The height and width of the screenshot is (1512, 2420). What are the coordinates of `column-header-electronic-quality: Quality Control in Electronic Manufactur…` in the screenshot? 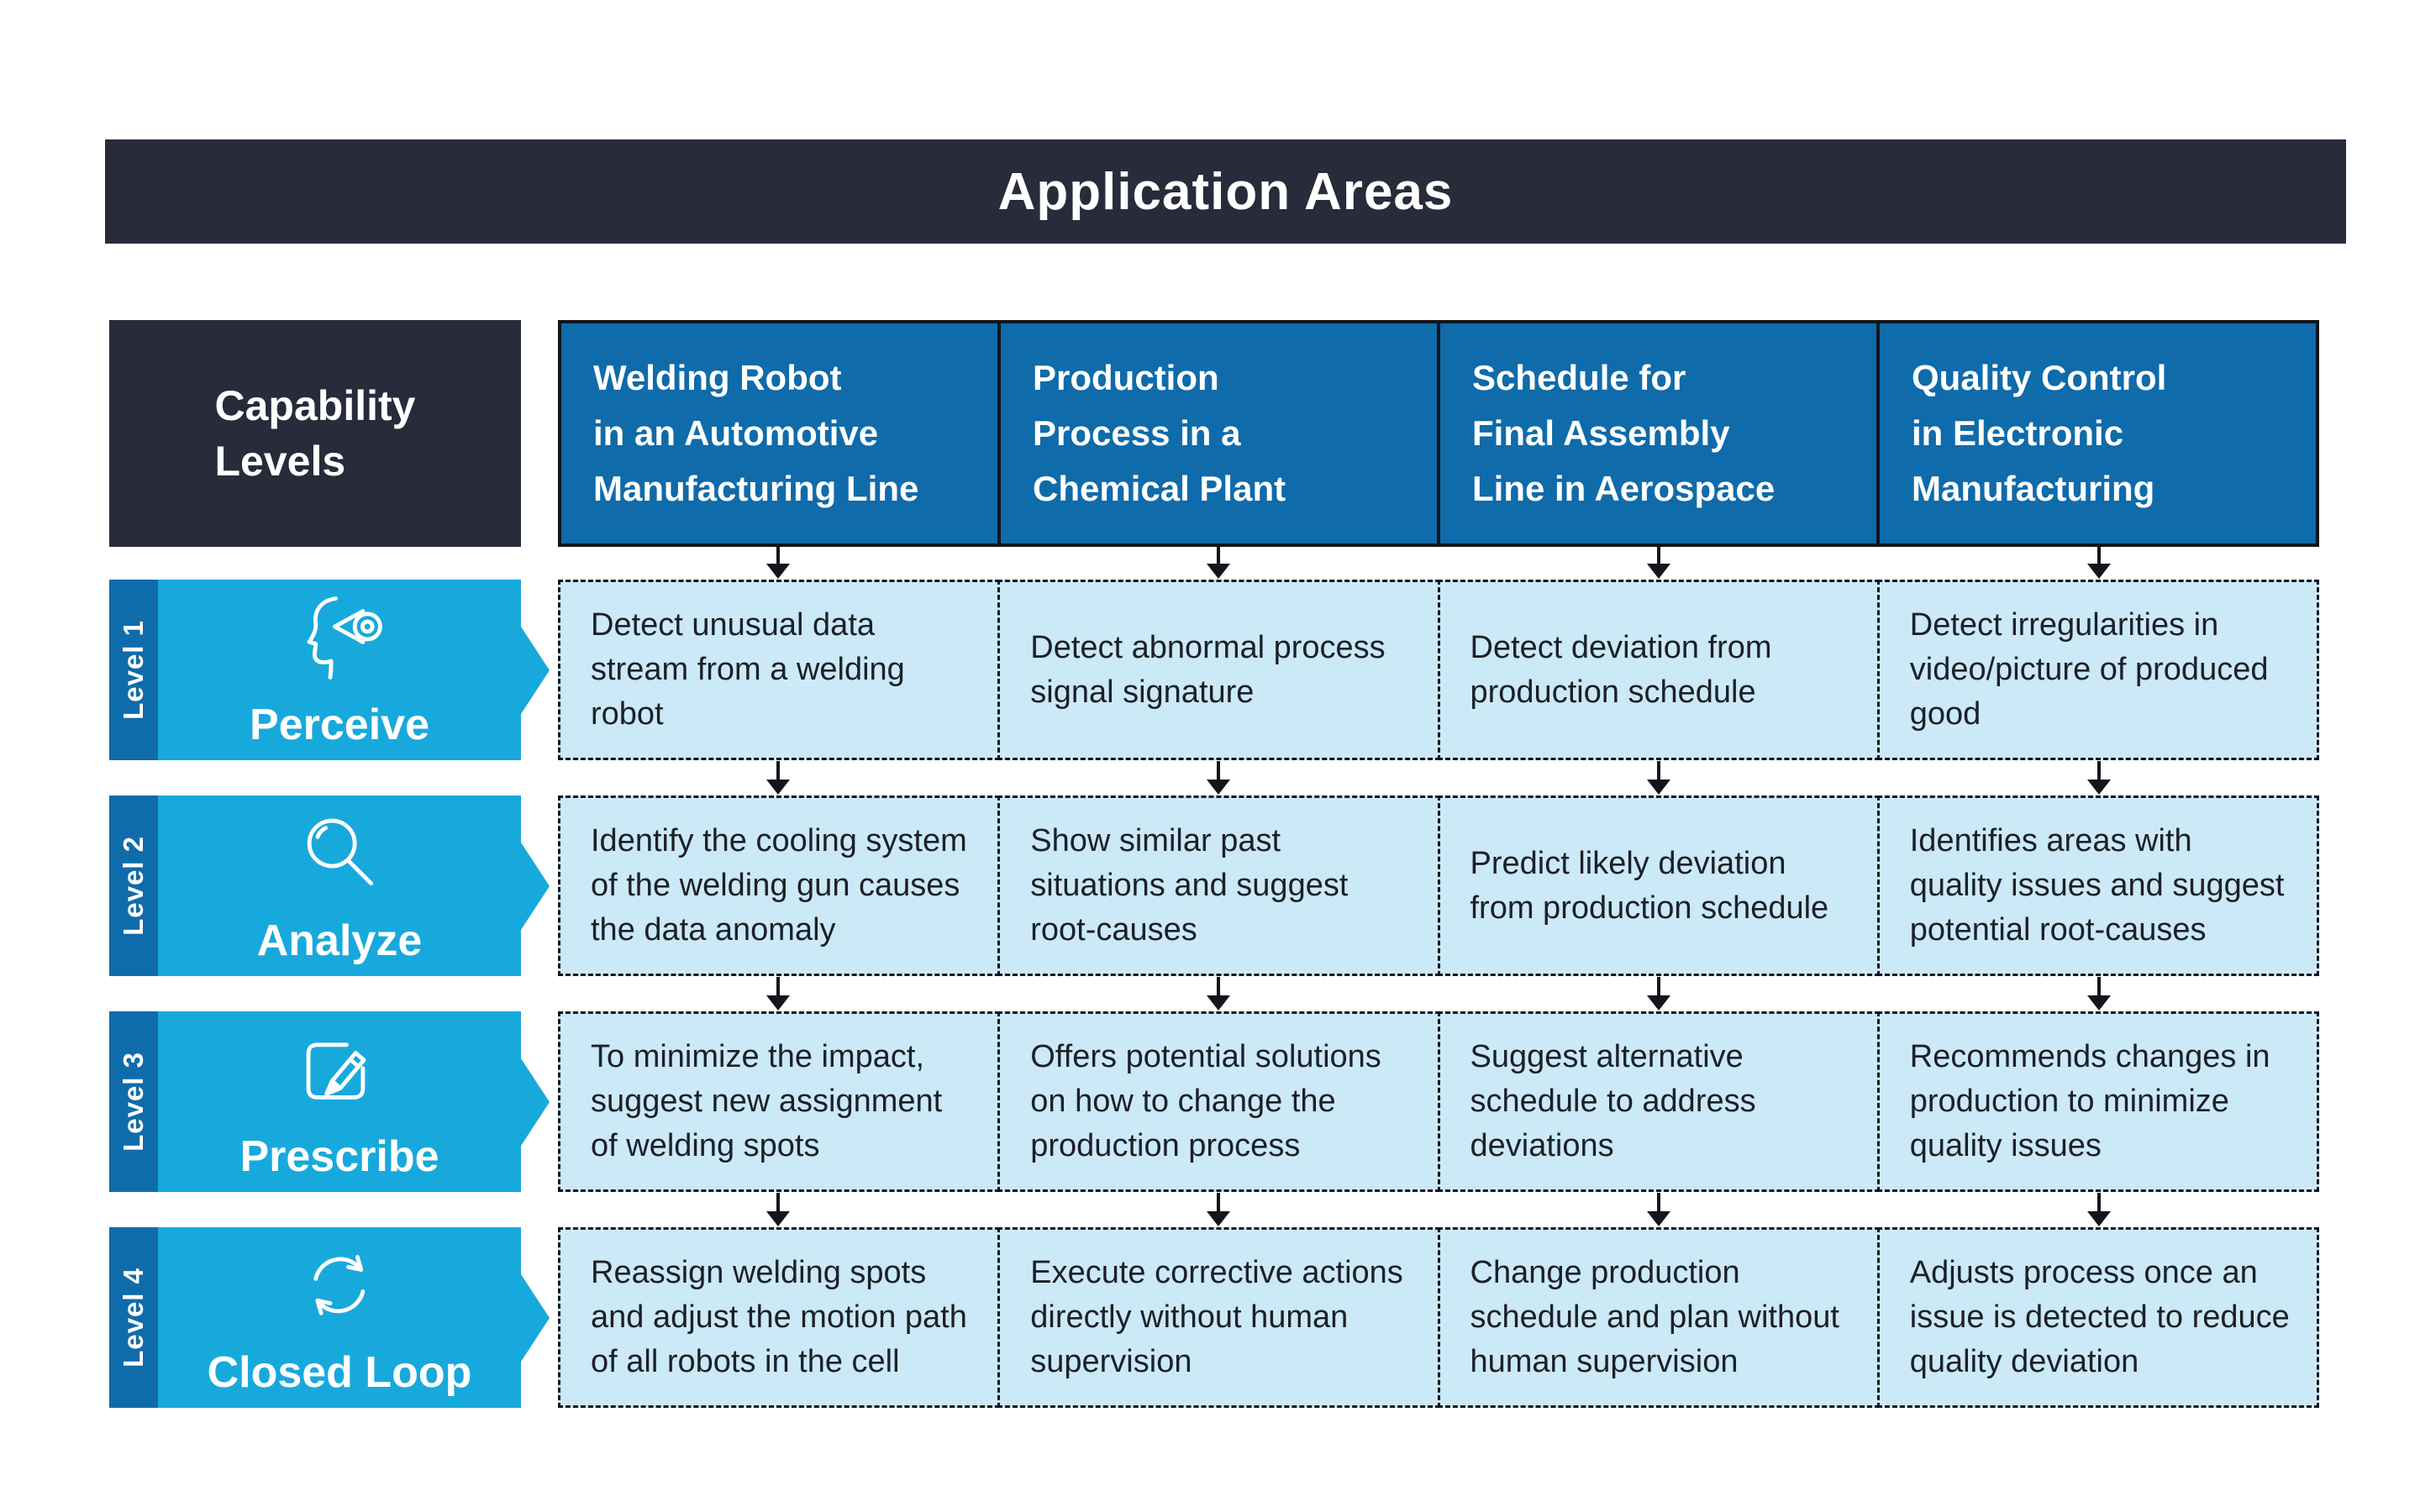 It's located at (2097, 433).